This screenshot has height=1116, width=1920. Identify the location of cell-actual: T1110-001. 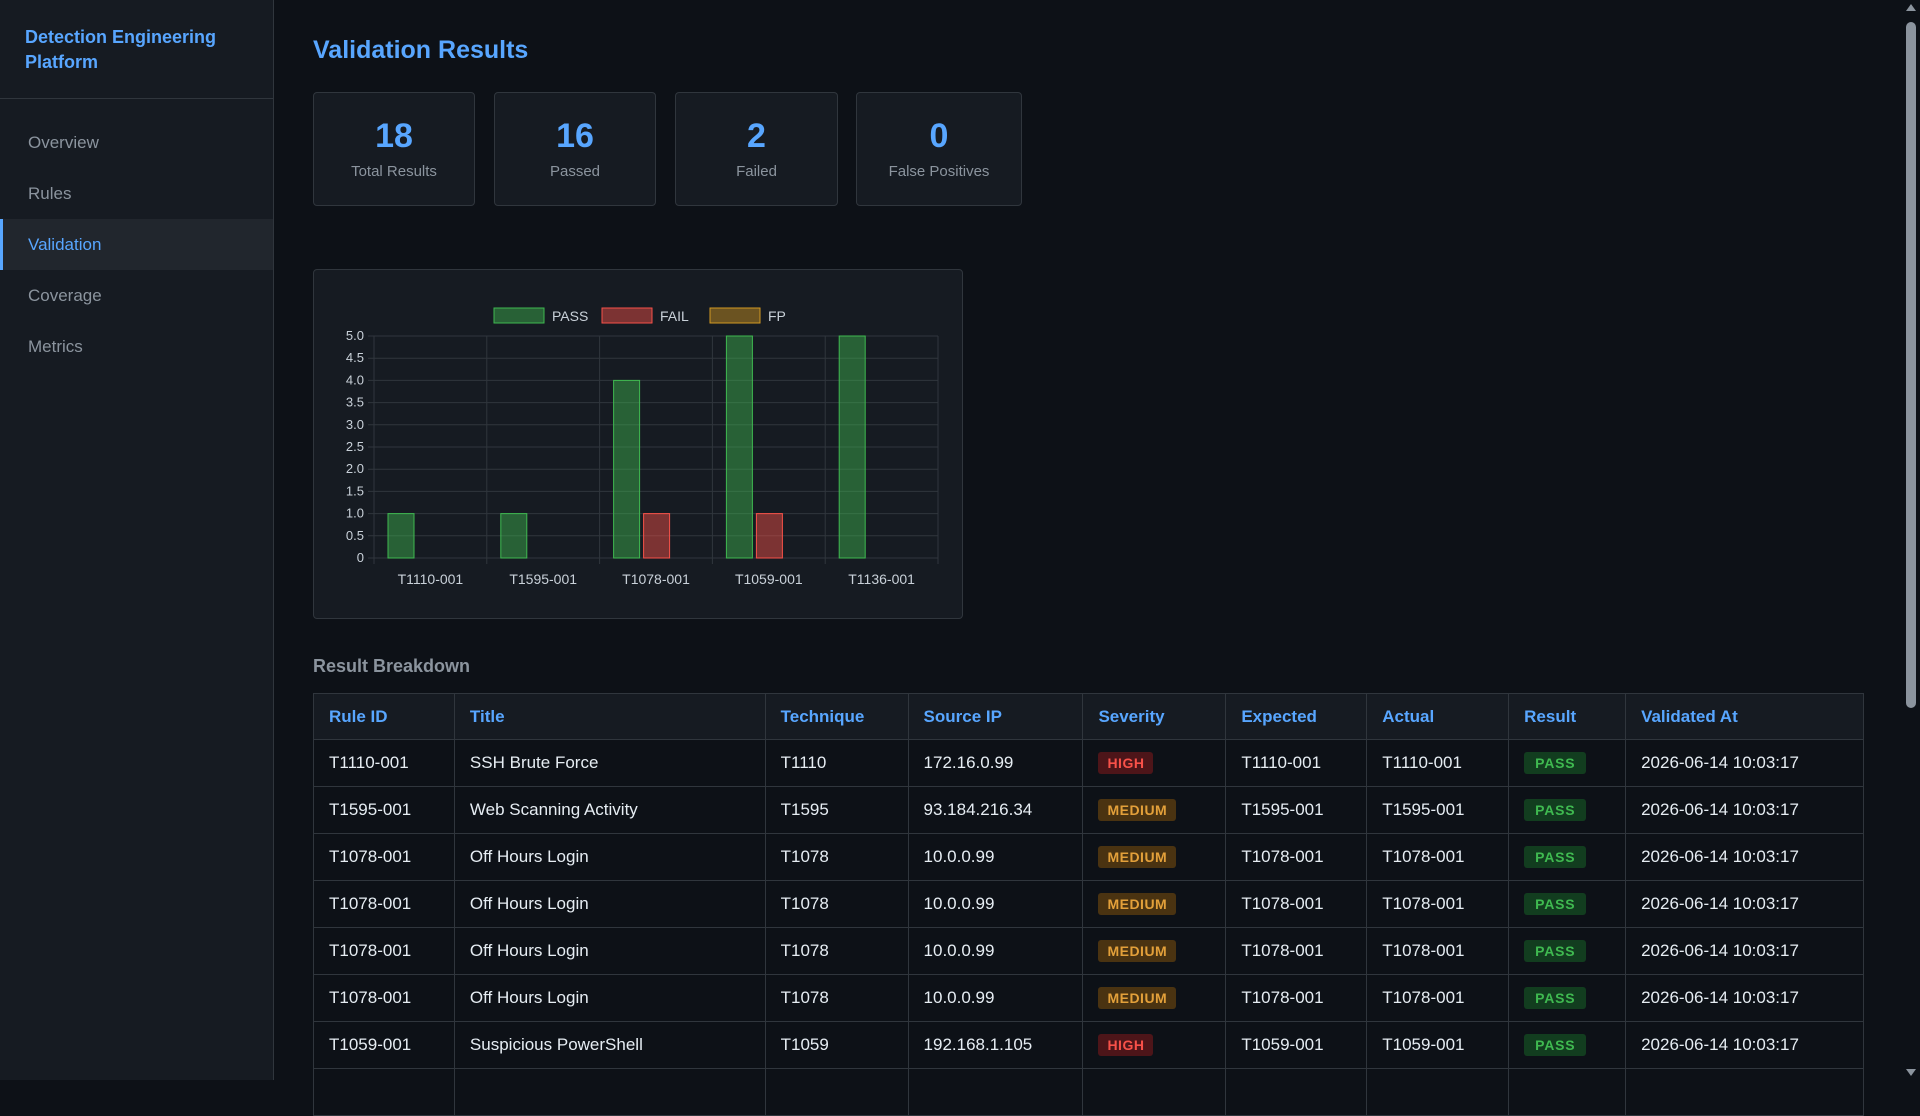
(1438, 763).